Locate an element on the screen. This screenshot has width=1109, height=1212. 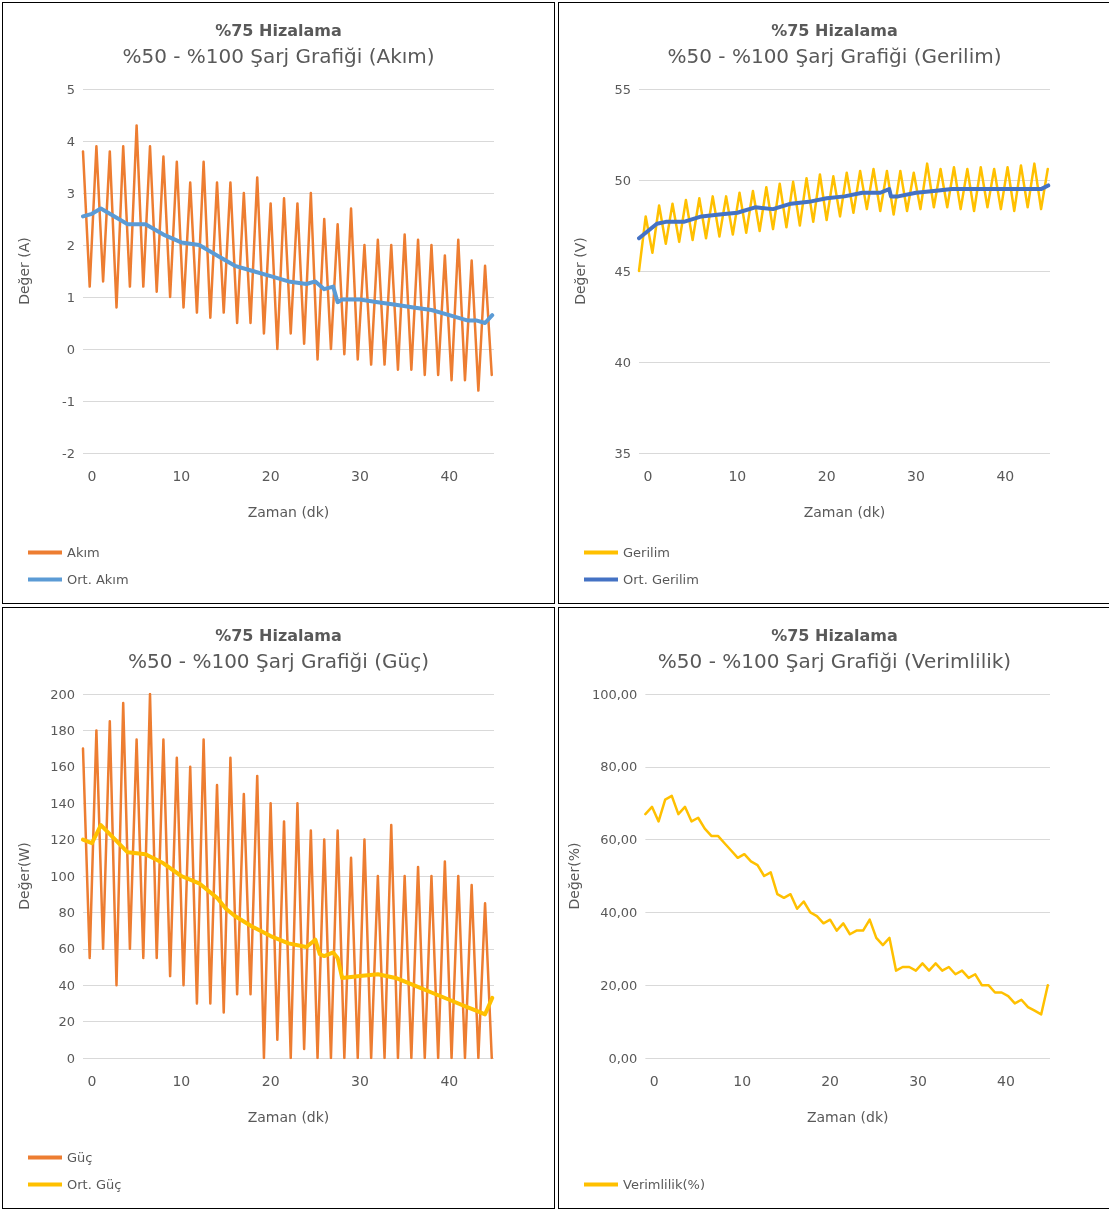
y-axis-title: Değer (V) is located at coordinates (580, 271).